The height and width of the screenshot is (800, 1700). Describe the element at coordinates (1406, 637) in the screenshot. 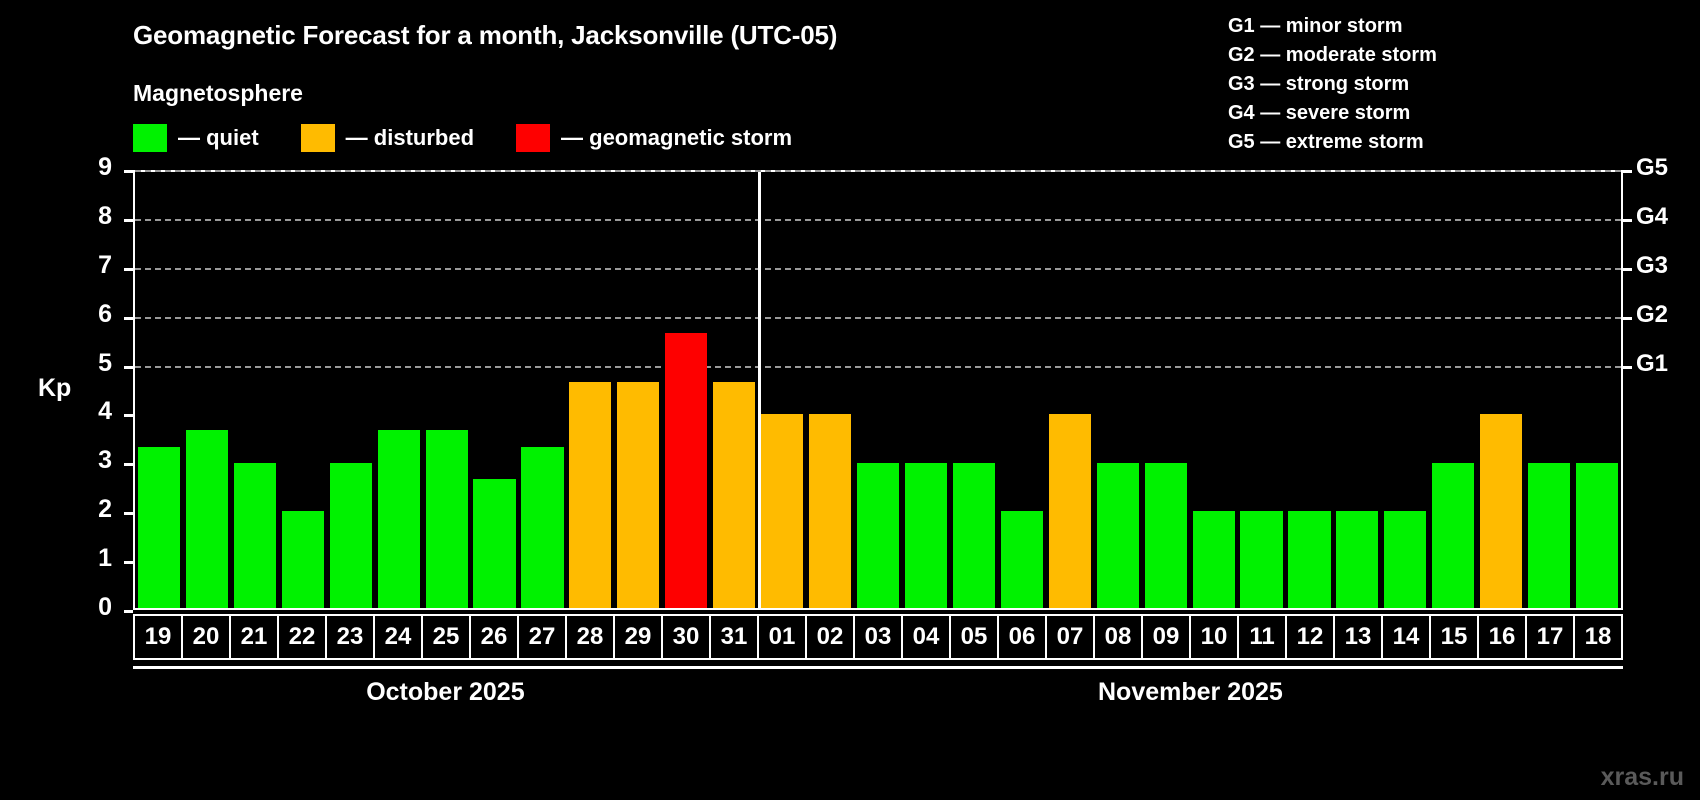

I see `day-axis-cell: 14` at that location.